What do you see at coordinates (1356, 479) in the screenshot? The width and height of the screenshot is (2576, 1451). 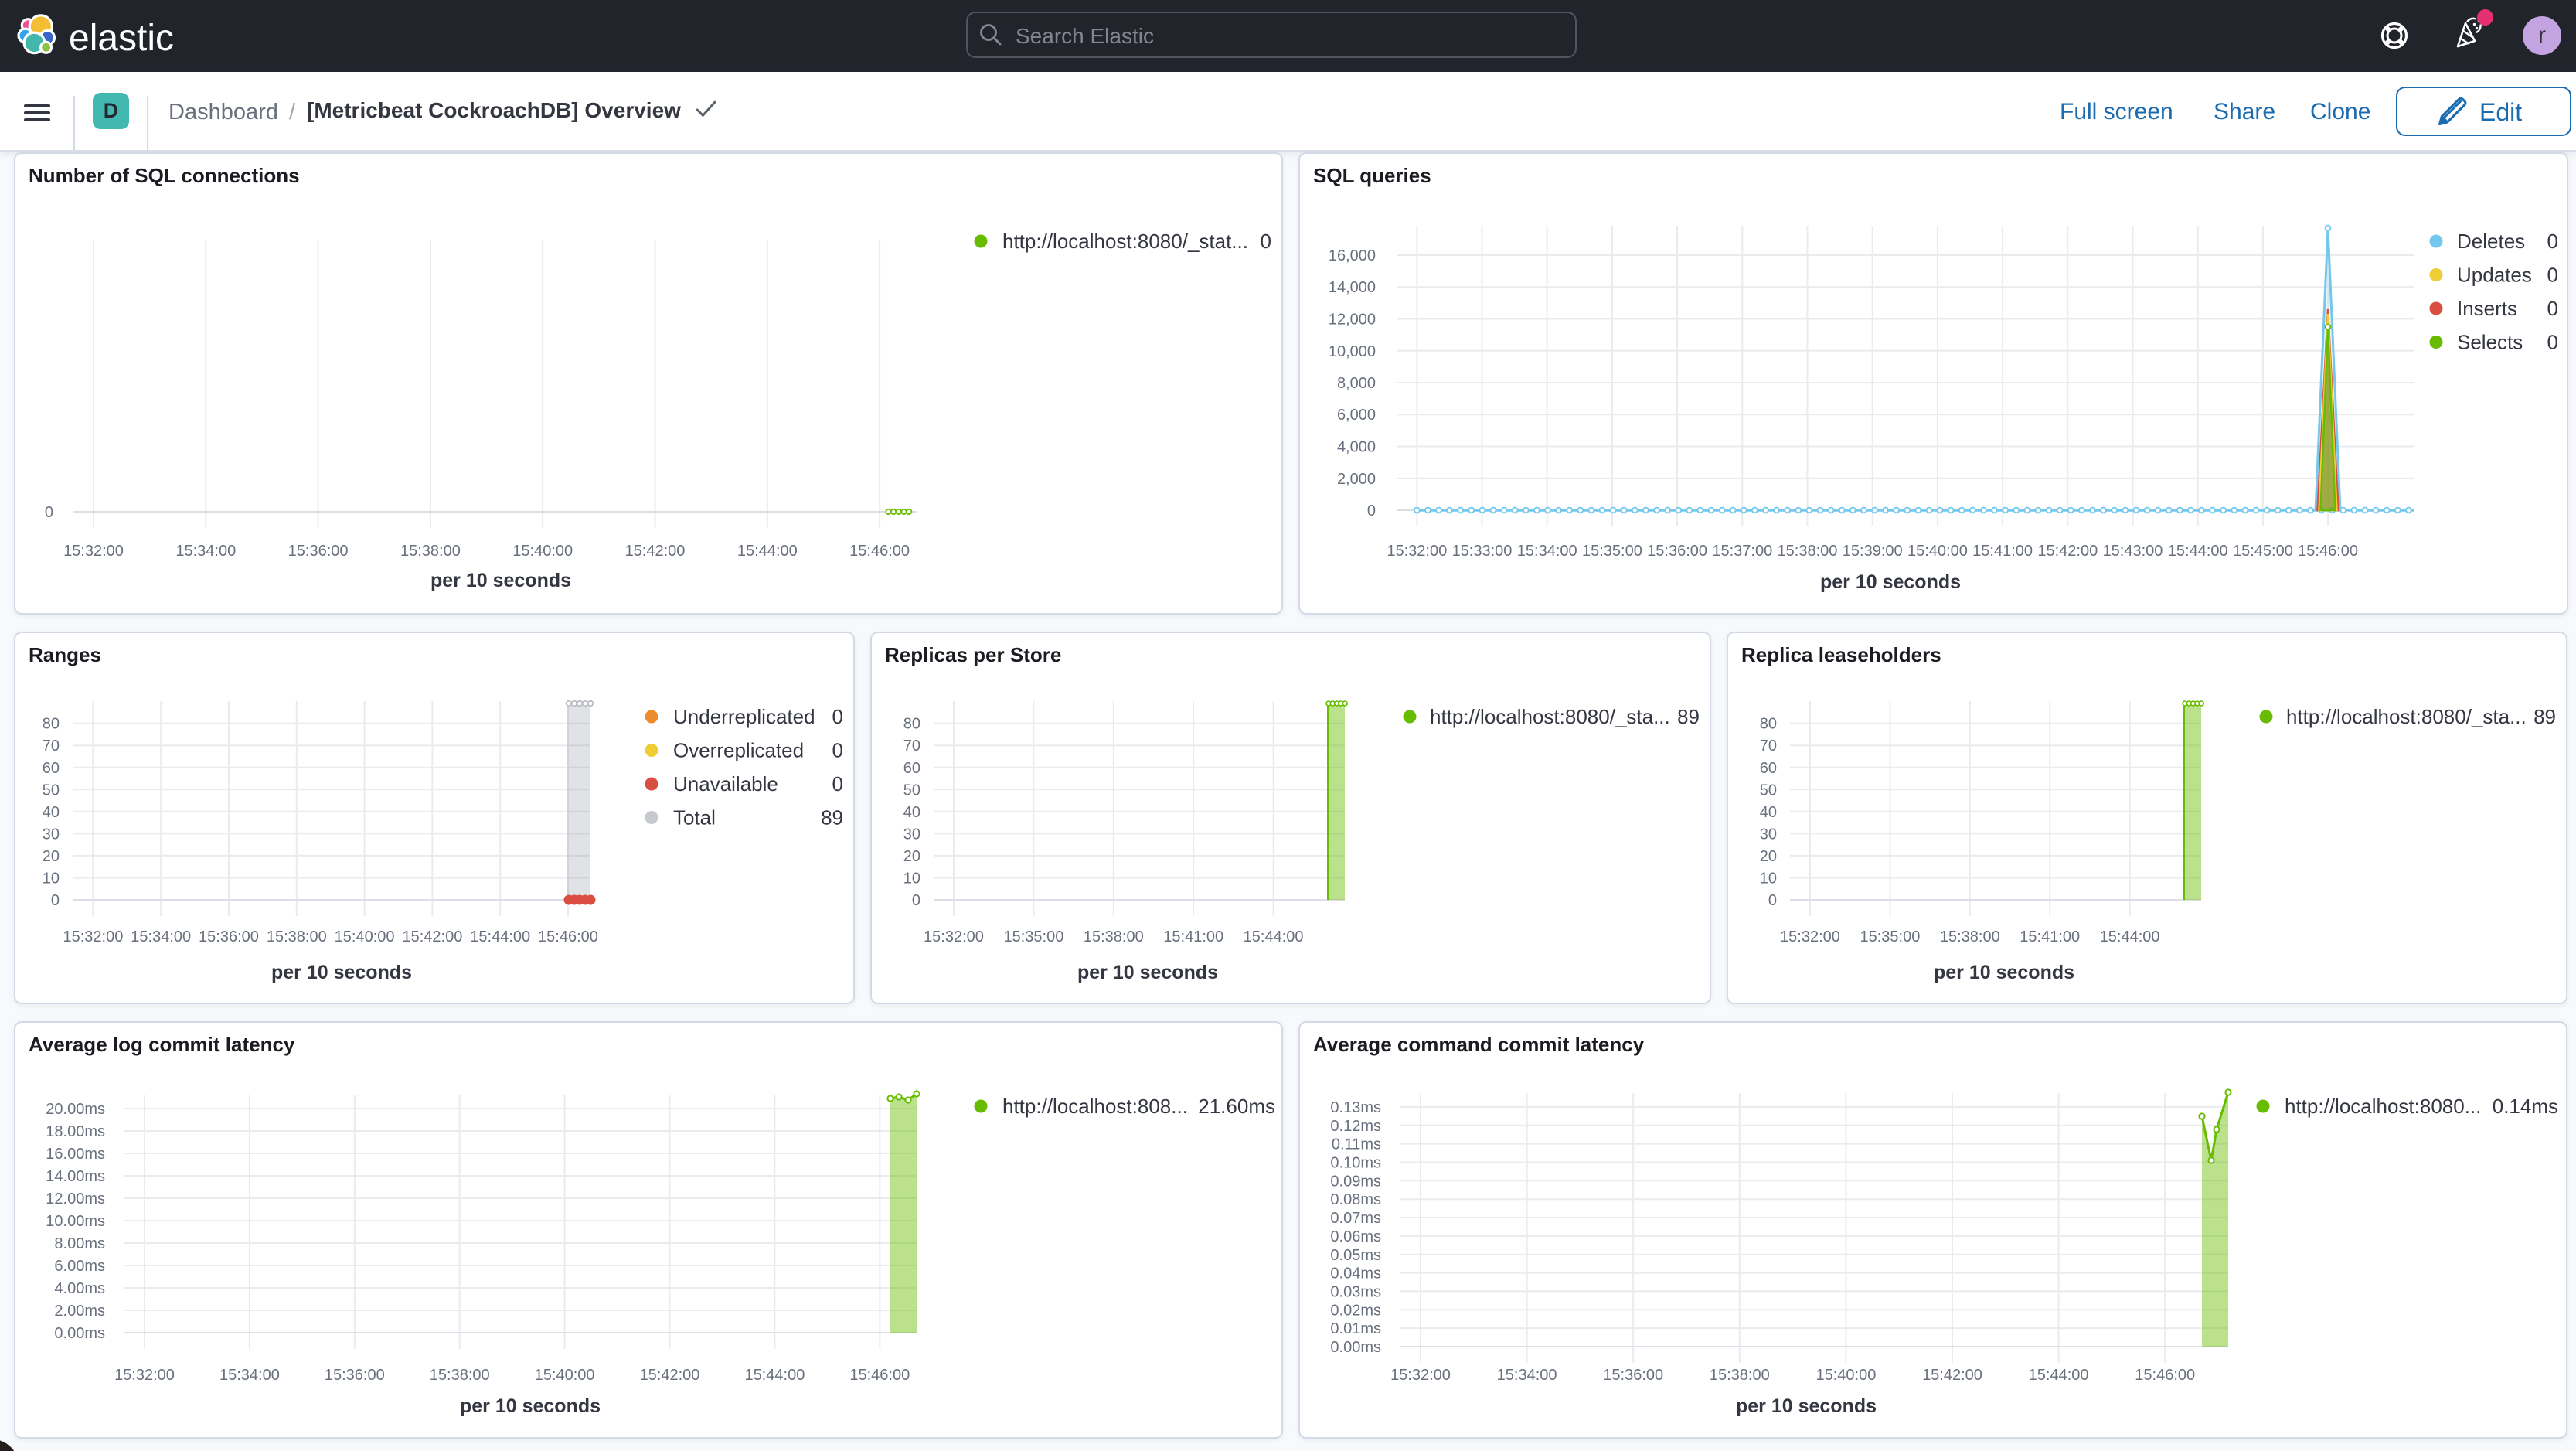 I see `svg-text: 2,000` at bounding box center [1356, 479].